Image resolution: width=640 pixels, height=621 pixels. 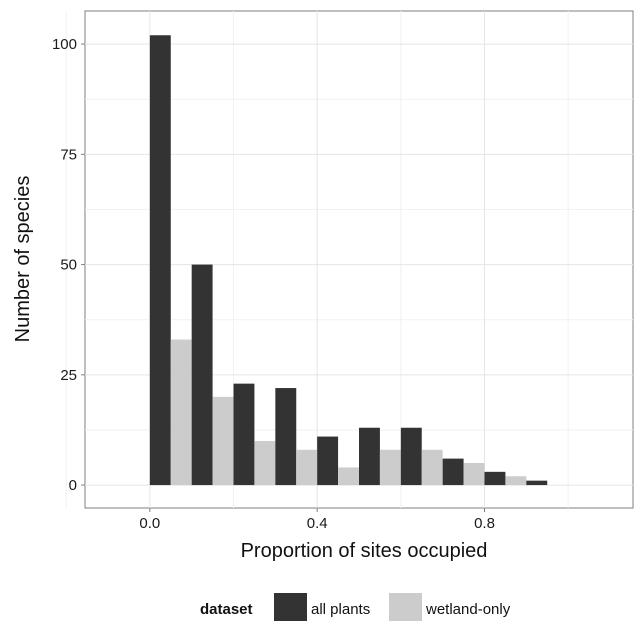 What do you see at coordinates (68, 375) in the screenshot?
I see `y-tick-label: 25` at bounding box center [68, 375].